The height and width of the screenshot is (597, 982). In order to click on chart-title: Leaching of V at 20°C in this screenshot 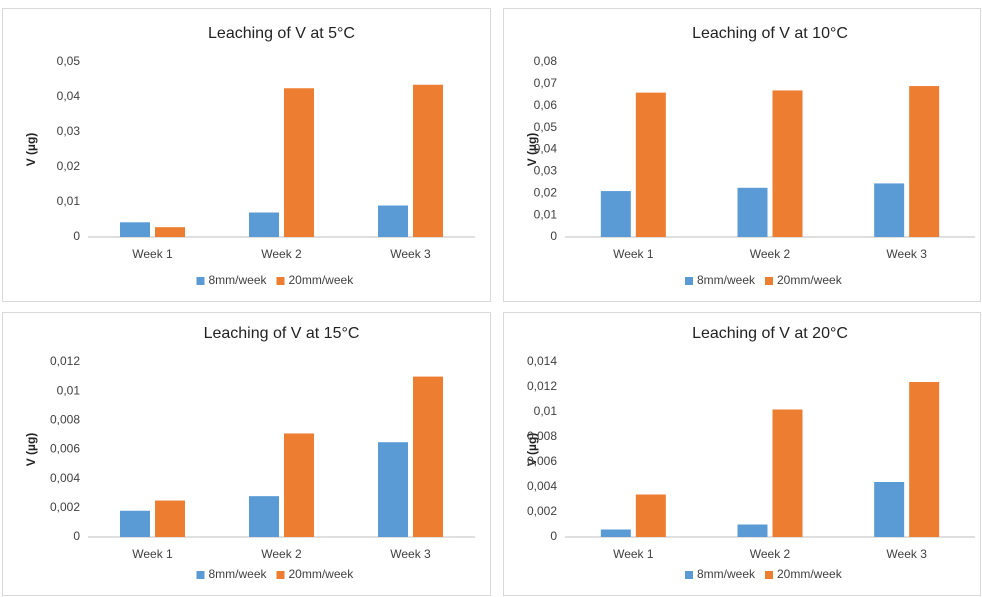, I will do `click(770, 333)`.